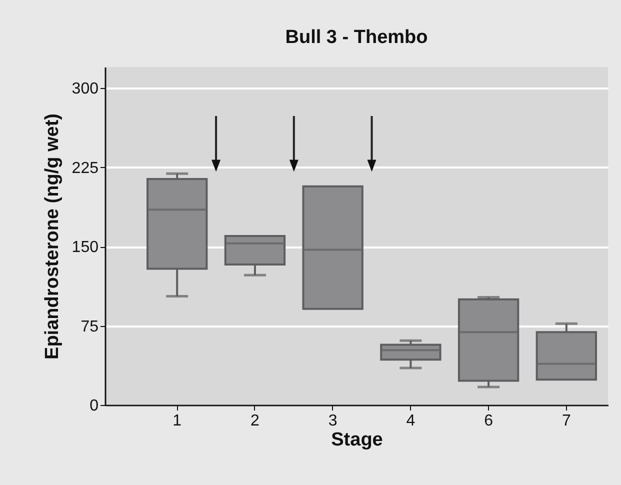  What do you see at coordinates (85, 247) in the screenshot?
I see `y-tick-label: 150` at bounding box center [85, 247].